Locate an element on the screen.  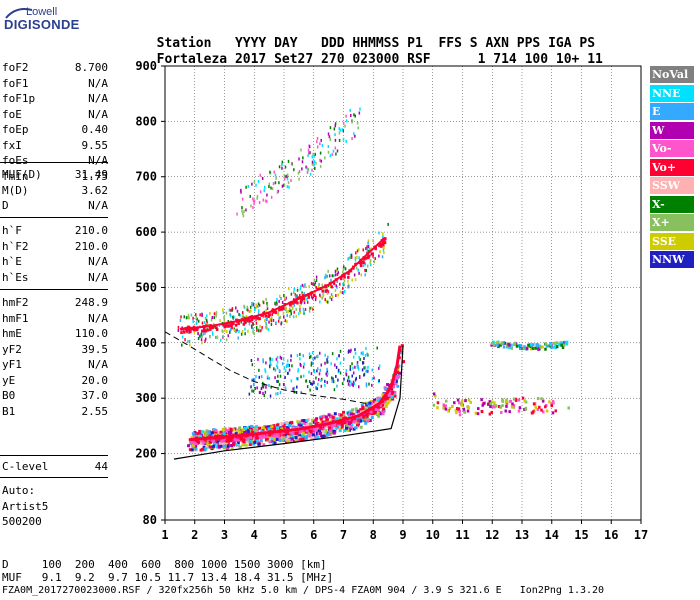
logo-line1: Lowell is located at coordinates (42, 12).